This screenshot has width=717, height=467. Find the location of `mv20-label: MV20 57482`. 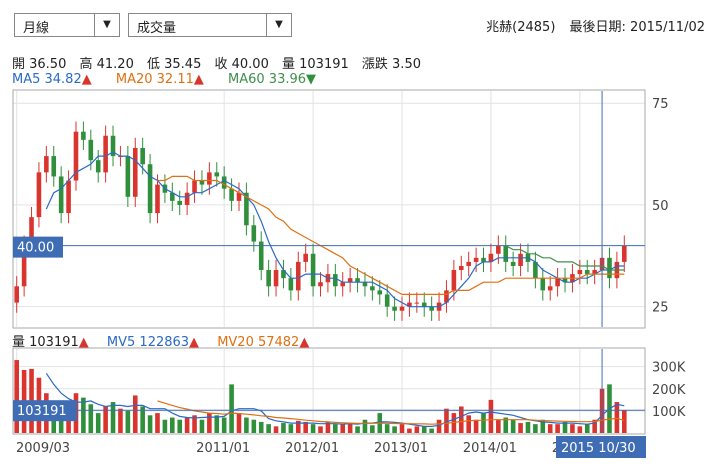

mv20-label: MV20 57482 is located at coordinates (258, 342).